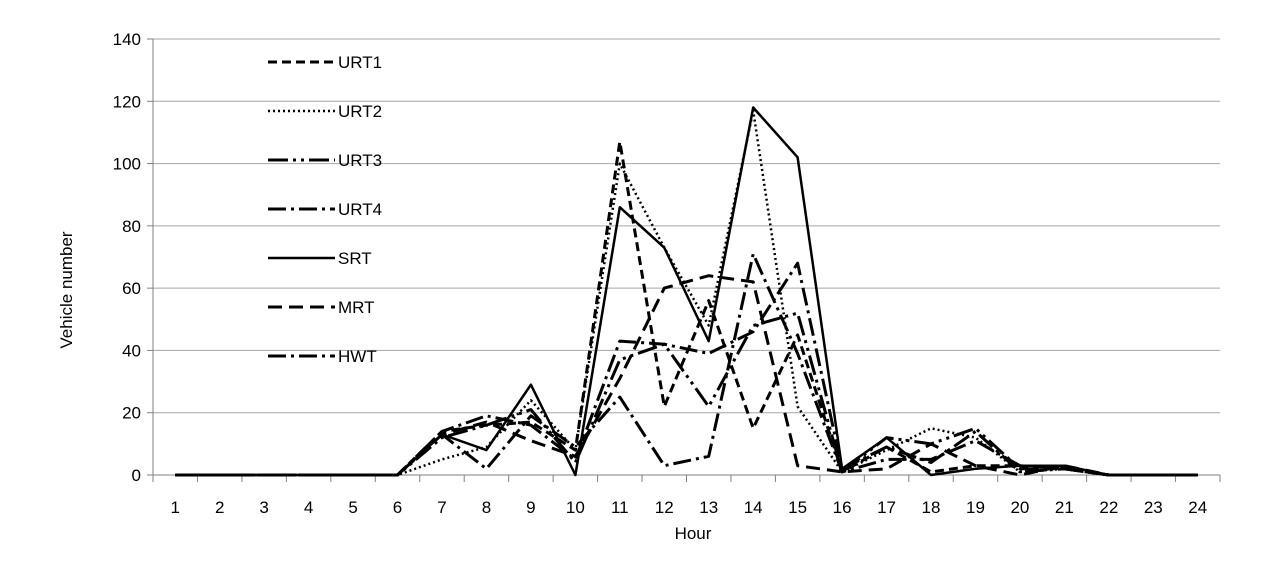  I want to click on x-tick-label: 17, so click(886, 507).